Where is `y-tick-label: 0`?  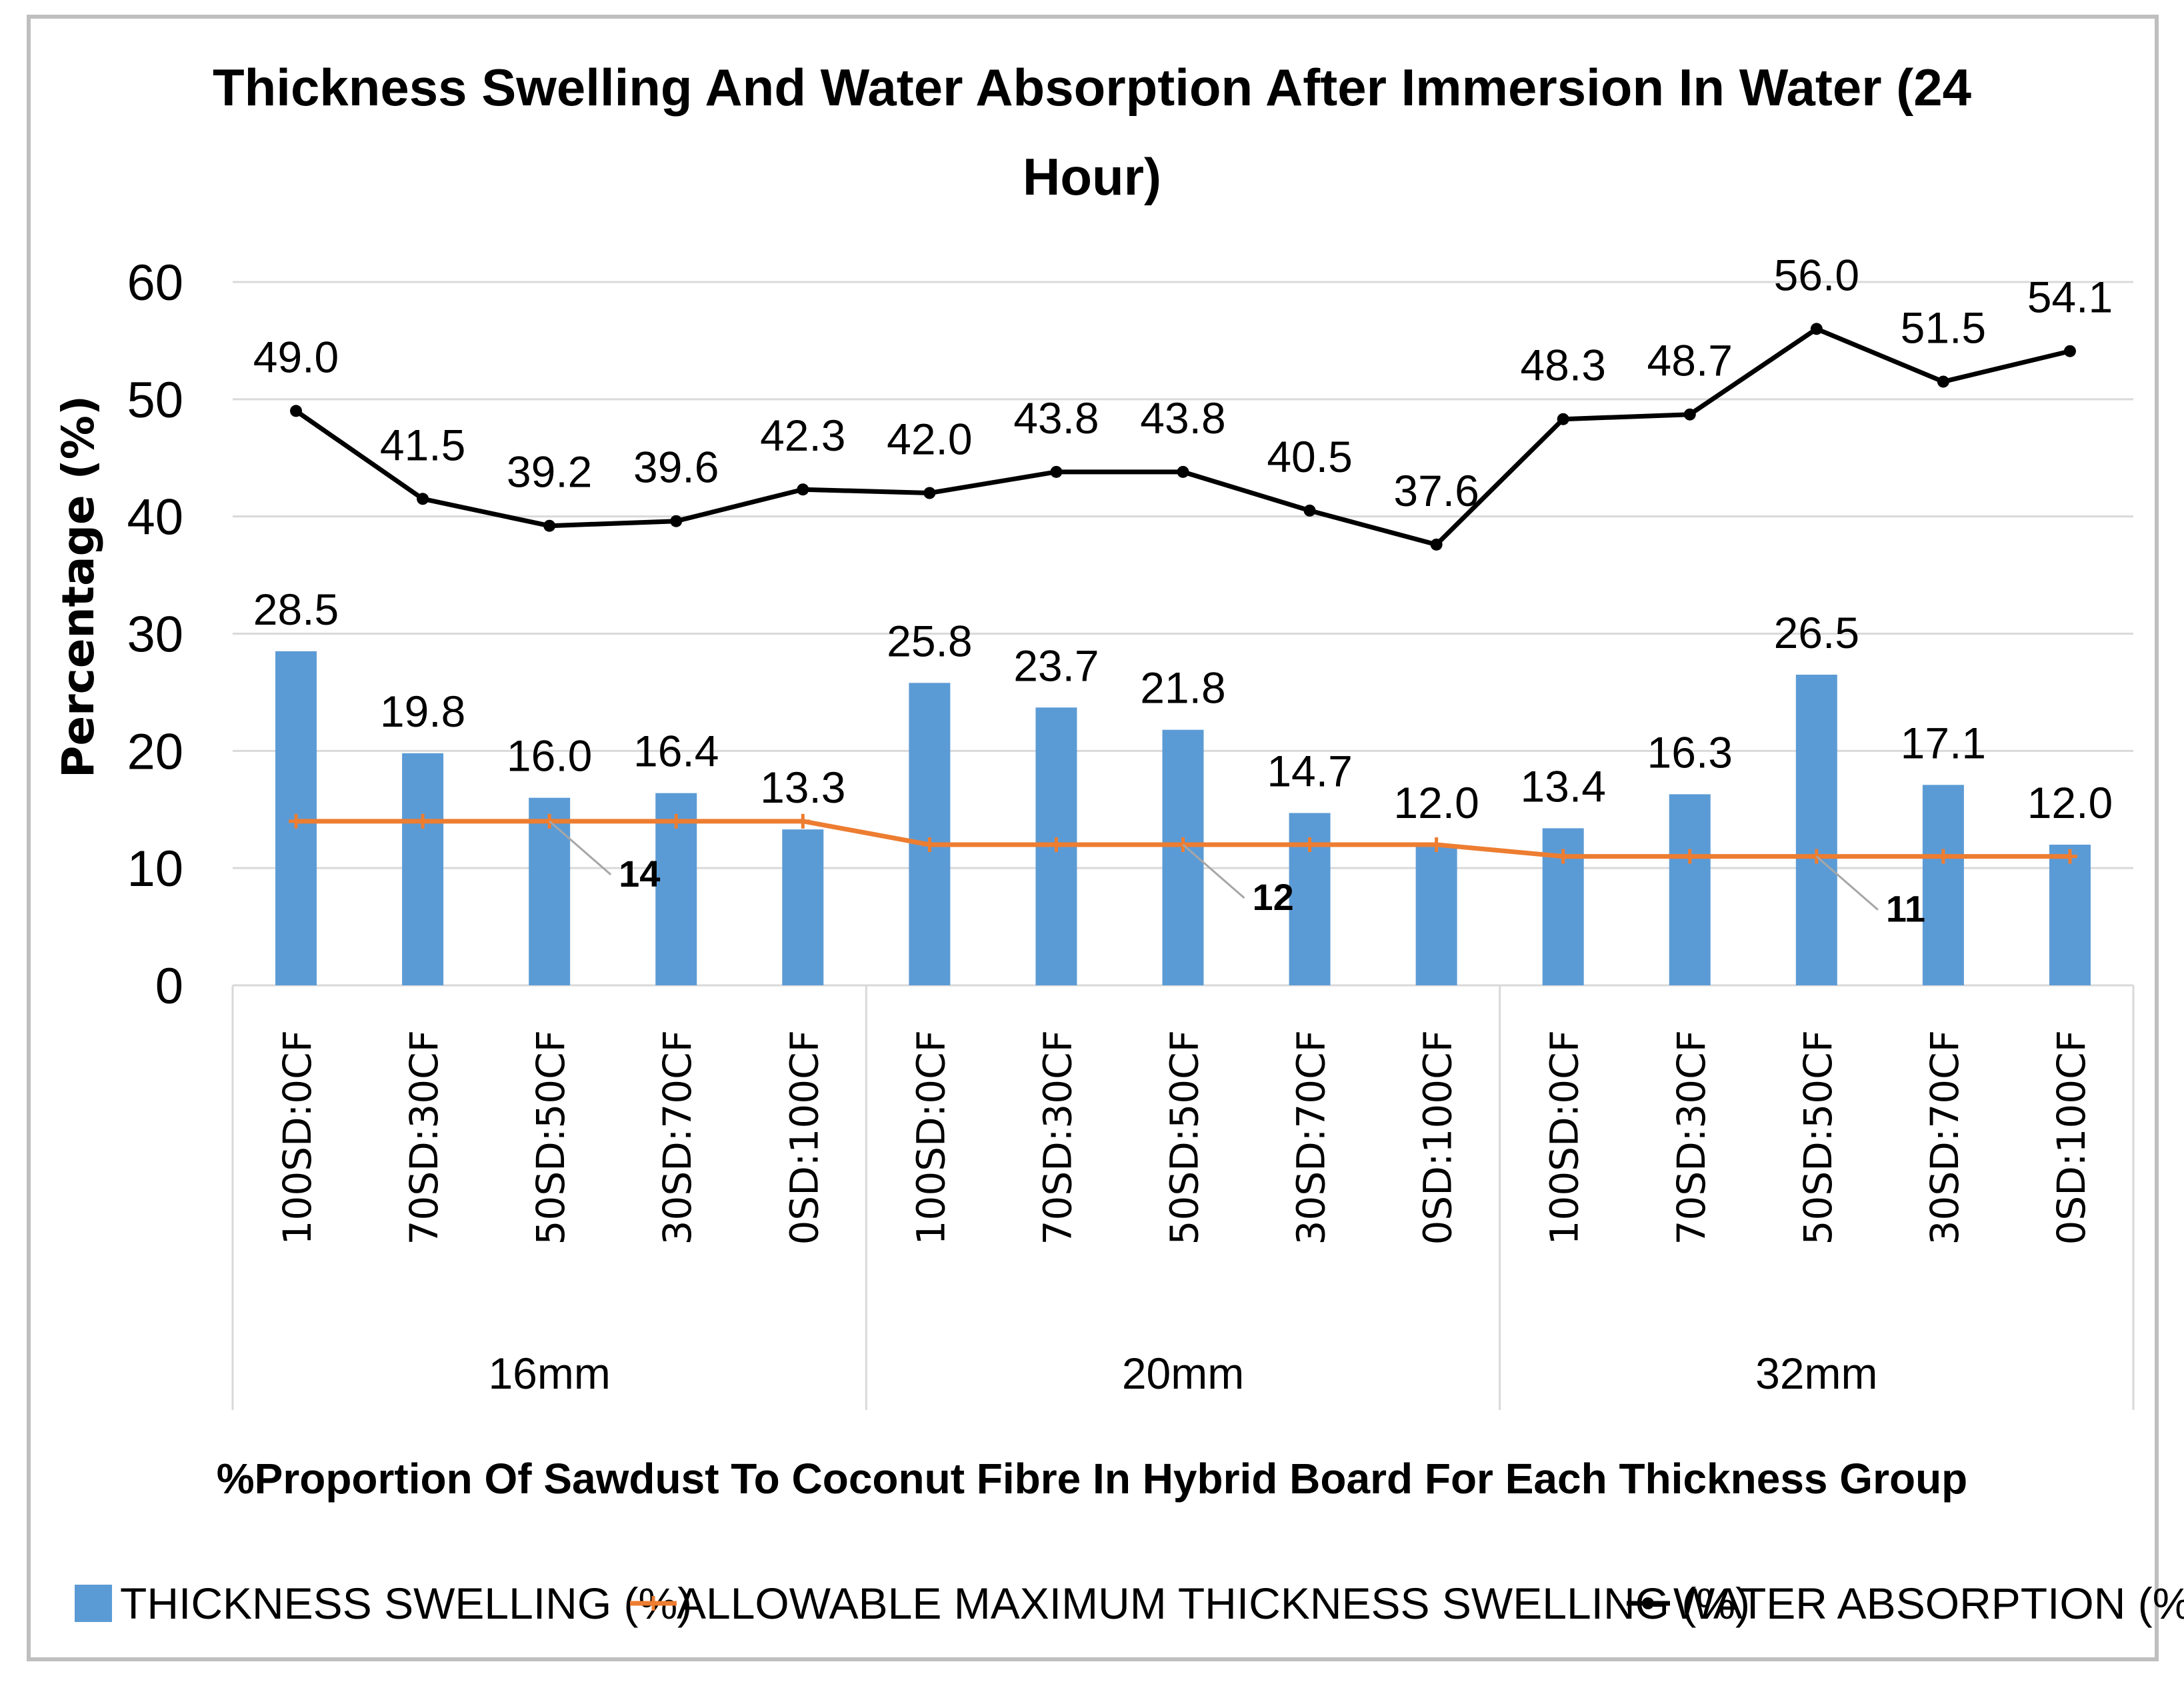
y-tick-label: 0 is located at coordinates (169, 986).